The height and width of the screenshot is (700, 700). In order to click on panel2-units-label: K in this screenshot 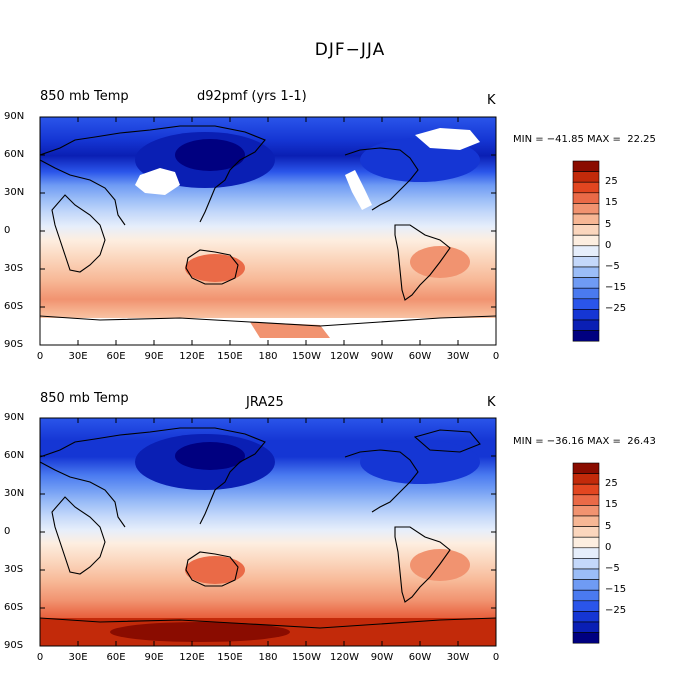, I will do `click(491, 402)`.